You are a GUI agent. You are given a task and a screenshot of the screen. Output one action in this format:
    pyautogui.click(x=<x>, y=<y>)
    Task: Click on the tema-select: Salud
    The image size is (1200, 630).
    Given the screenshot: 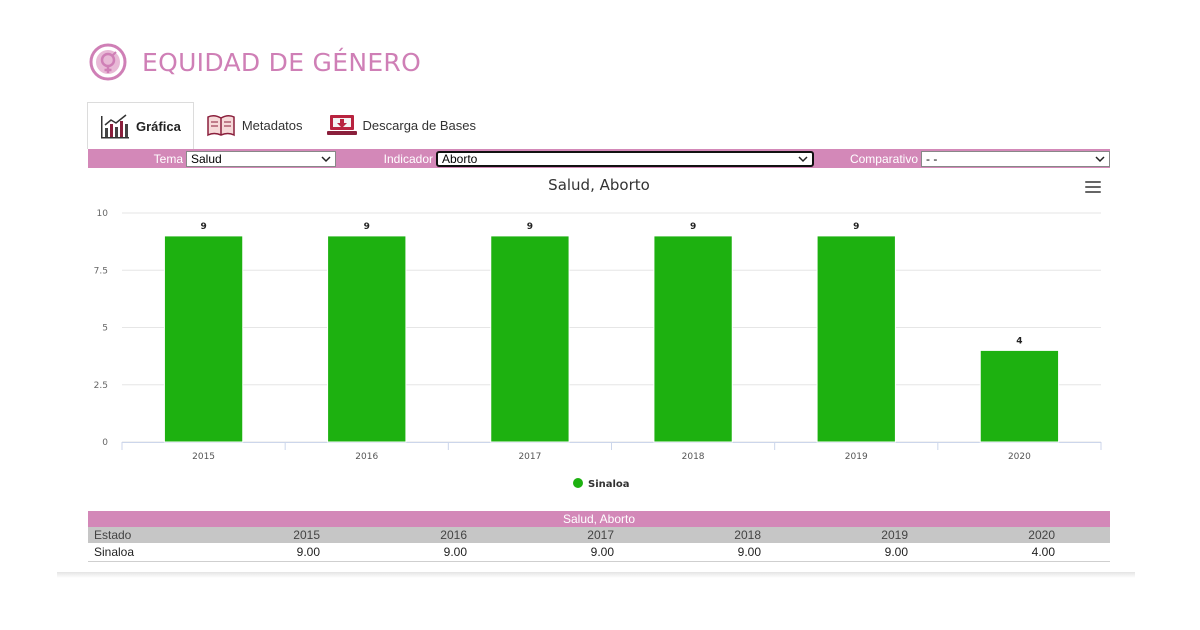 What is the action you would take?
    pyautogui.click(x=261, y=158)
    